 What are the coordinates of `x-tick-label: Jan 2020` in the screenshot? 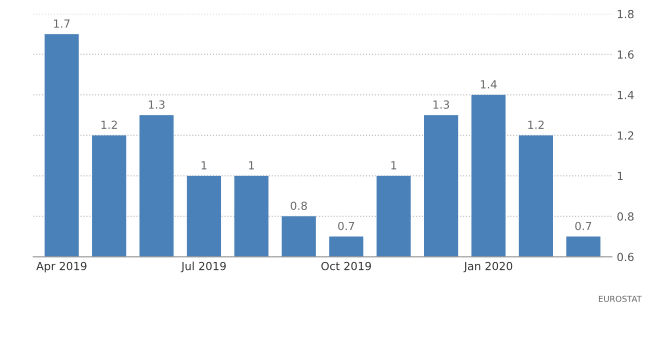 It's located at (487, 267).